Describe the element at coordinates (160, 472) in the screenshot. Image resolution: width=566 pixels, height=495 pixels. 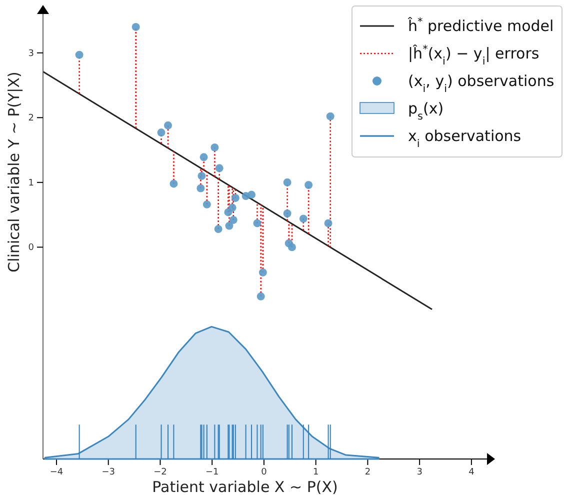
I see `x-tick-label: −2` at that location.